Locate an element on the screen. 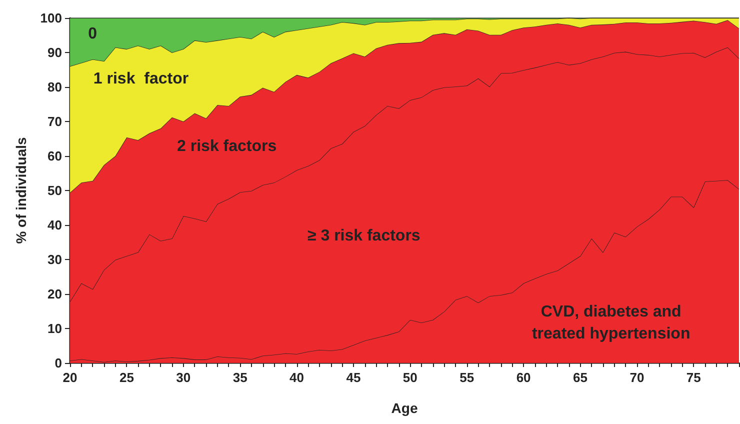  x-tick-label: 70 is located at coordinates (637, 377).